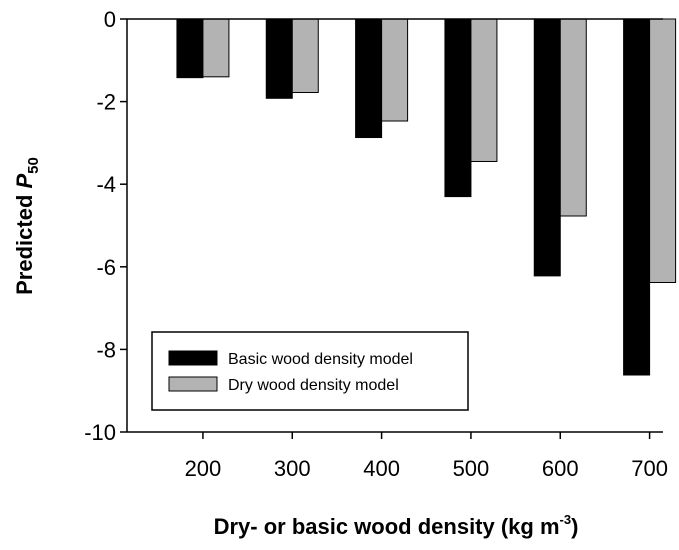 Image resolution: width=679 pixels, height=550 pixels. What do you see at coordinates (292, 468) in the screenshot?
I see `x-tick-label: 300` at bounding box center [292, 468].